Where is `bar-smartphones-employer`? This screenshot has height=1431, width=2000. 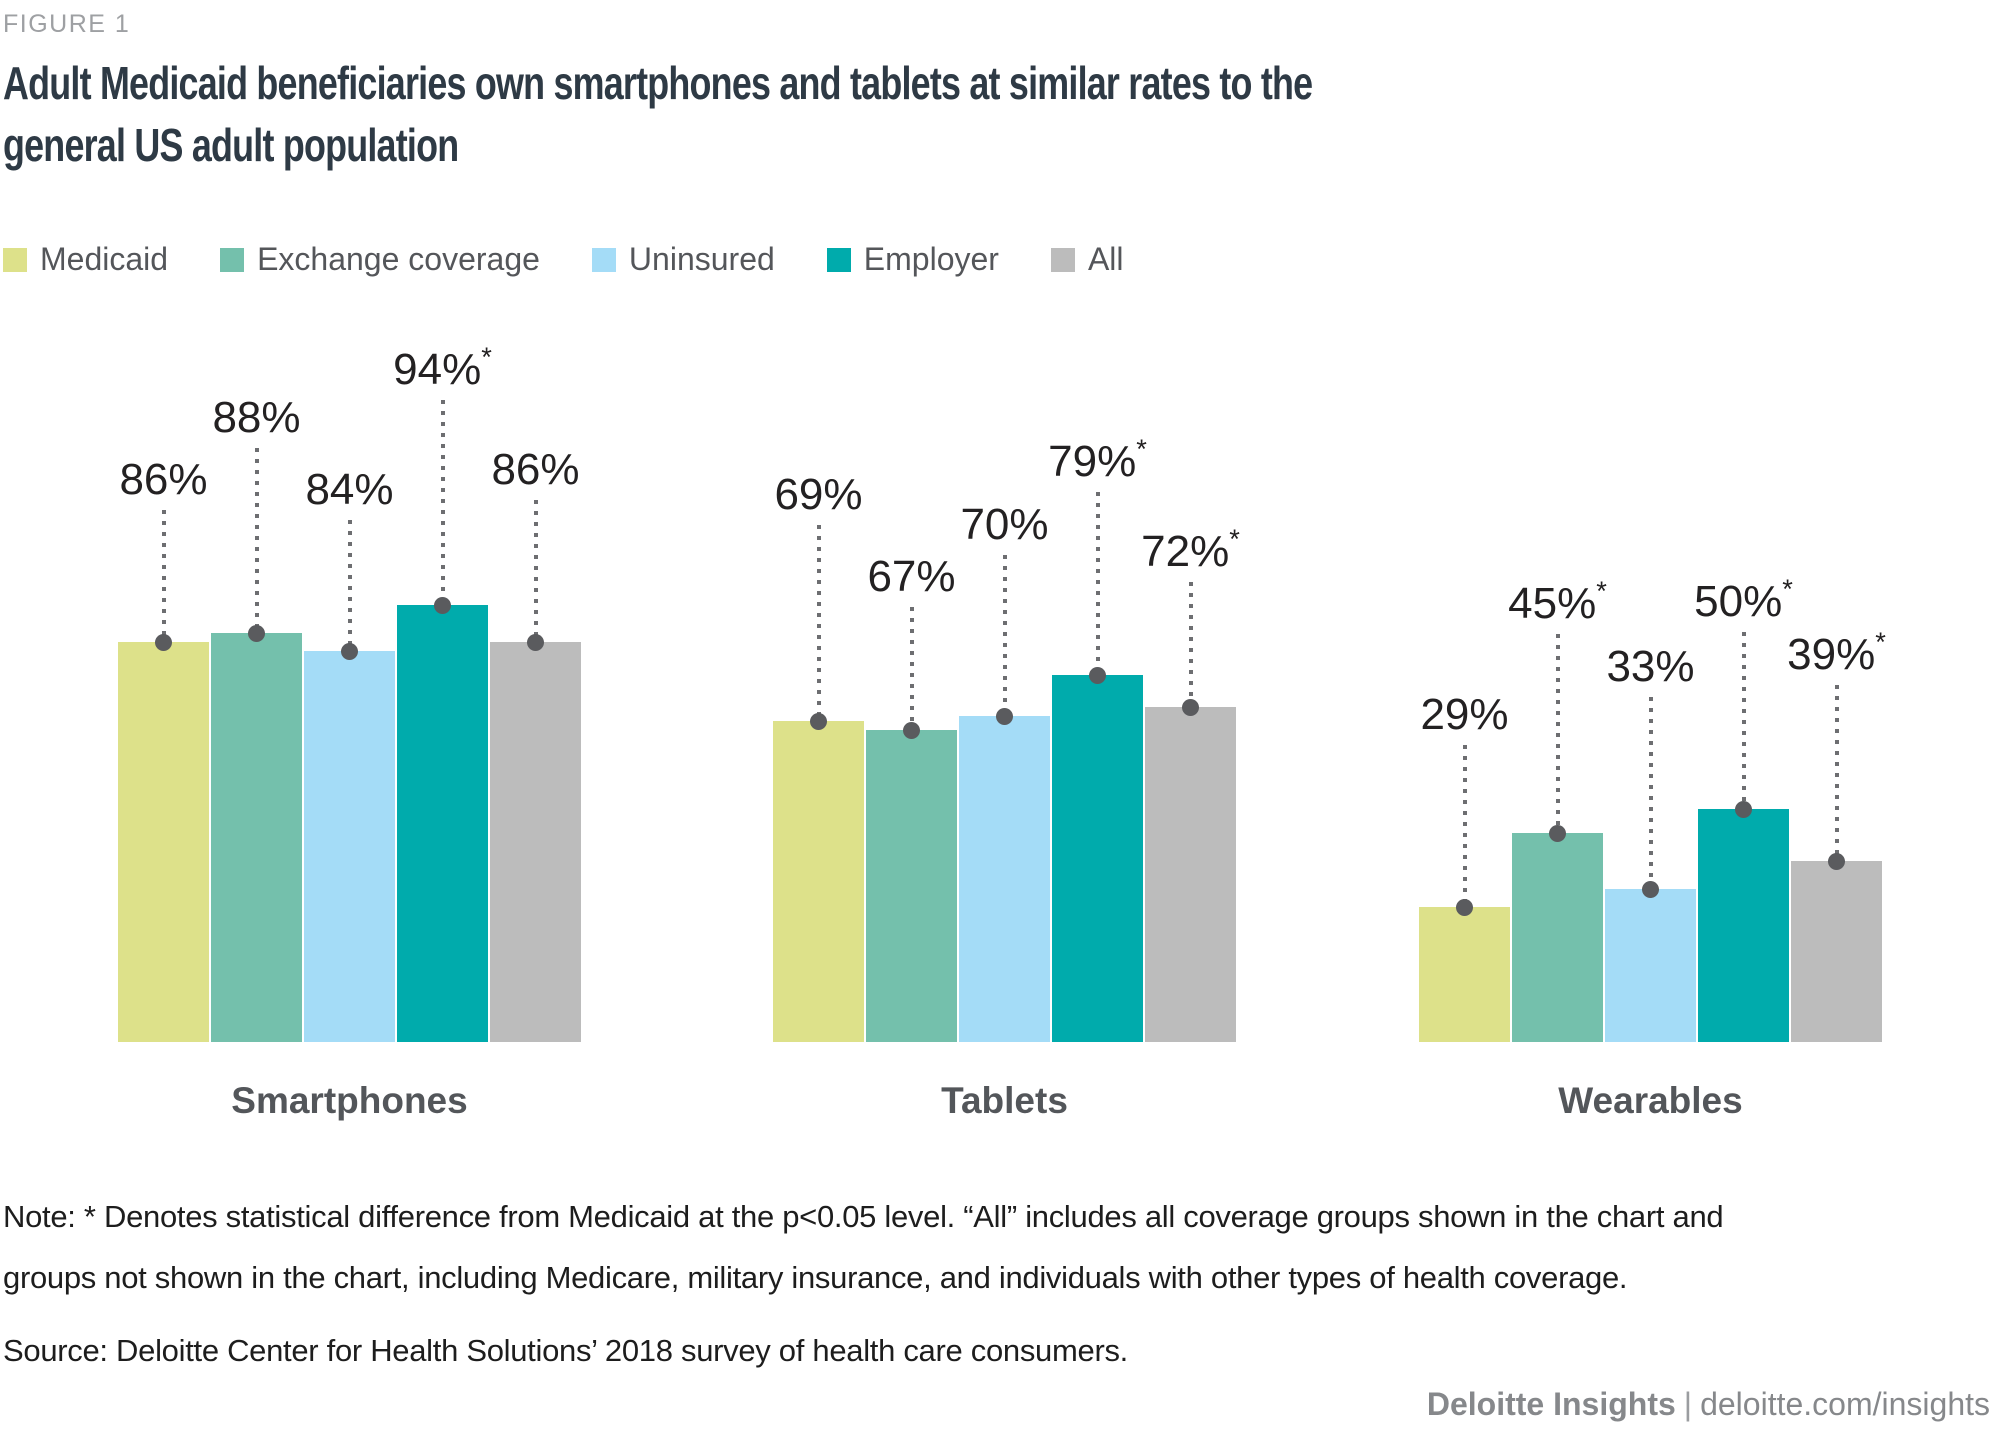 bar-smartphones-employer is located at coordinates (442, 823).